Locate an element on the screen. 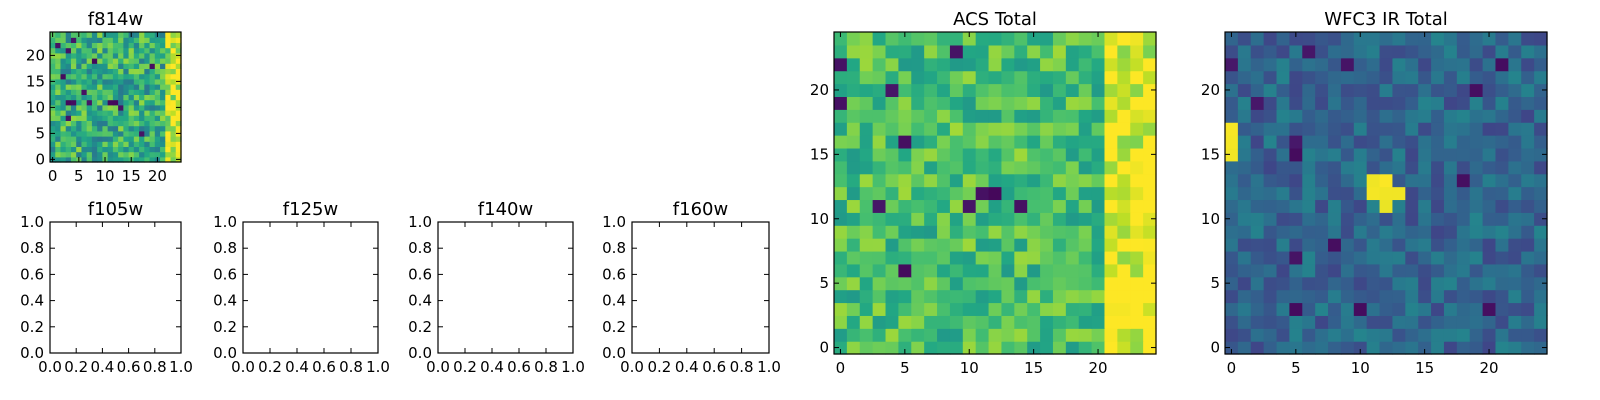 This screenshot has height=400, width=1600. x-tick-label: 0.4 is located at coordinates (297, 367).